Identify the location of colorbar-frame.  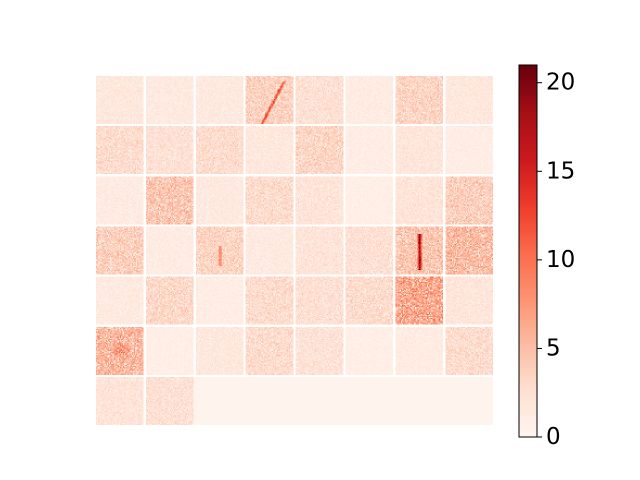
(528, 251).